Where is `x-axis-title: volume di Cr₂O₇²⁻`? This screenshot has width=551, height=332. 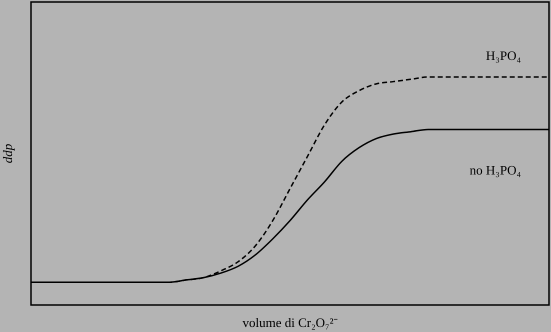
x-axis-title: volume di Cr₂O₇²⁻ is located at coordinates (290, 322).